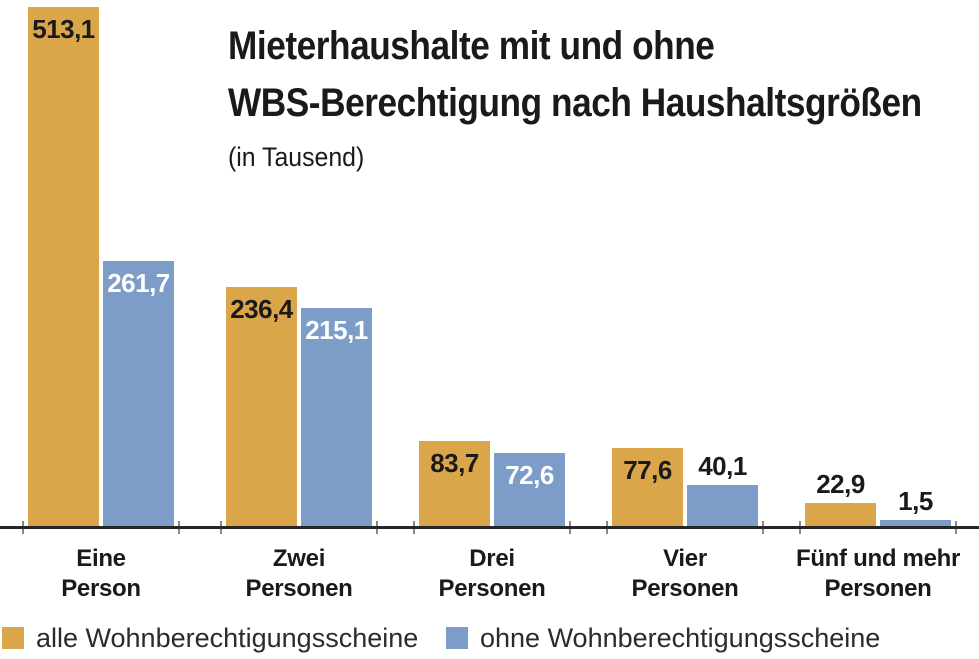 The height and width of the screenshot is (659, 979). I want to click on legend-swatch-ohne-icon, so click(457, 638).